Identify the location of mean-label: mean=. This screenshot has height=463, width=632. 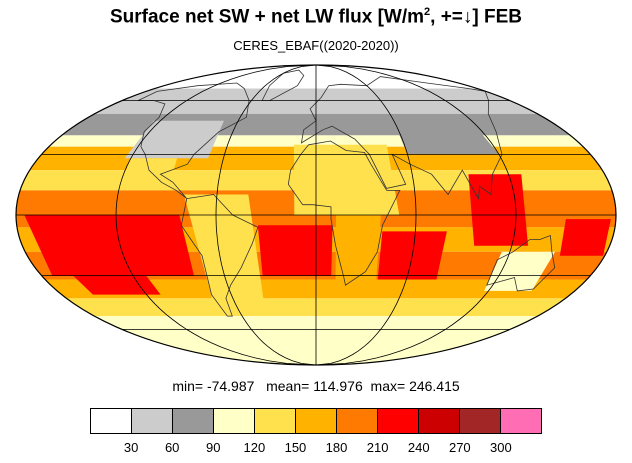
(288, 386).